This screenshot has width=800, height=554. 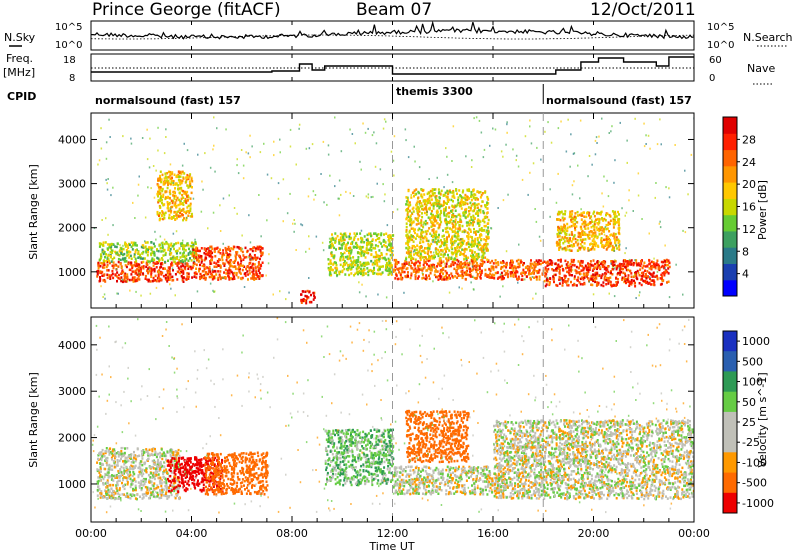 I want to click on velocity-colorbar-tick-6: -100, so click(x=754, y=462).